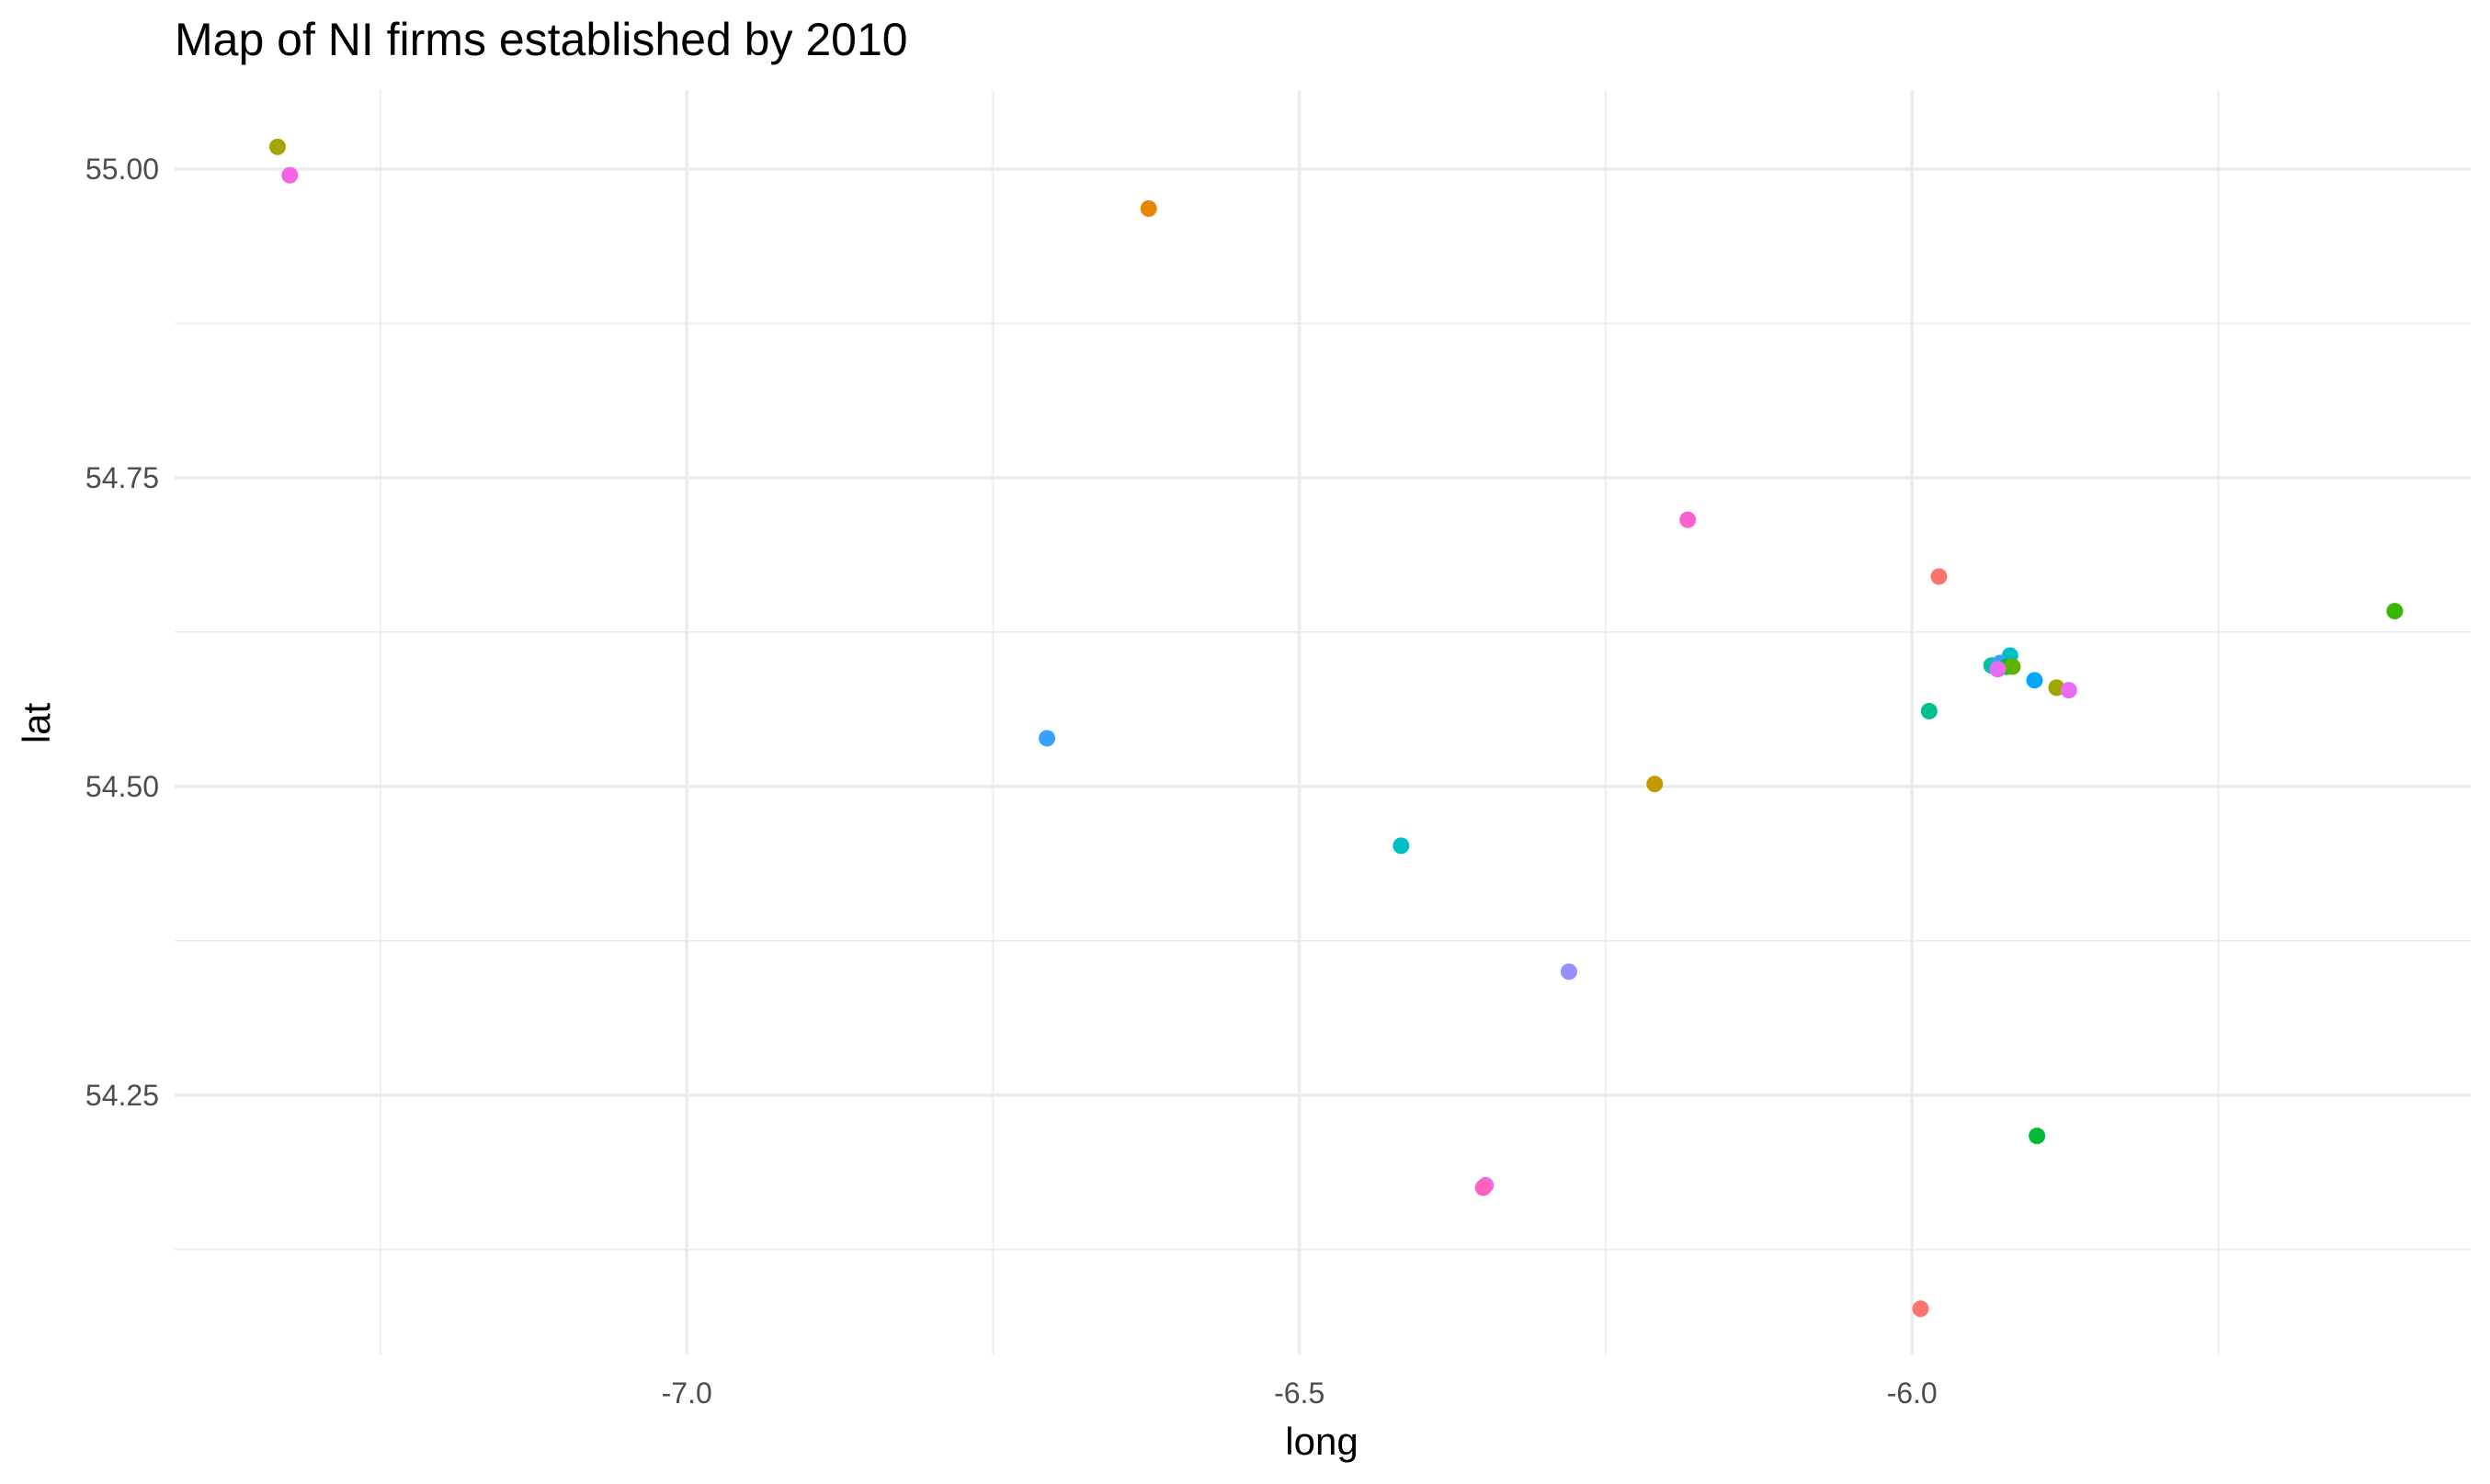 Image resolution: width=2490 pixels, height=1484 pixels. Describe the element at coordinates (122, 1095) in the screenshot. I see `y-tick-label: 54.25` at that location.